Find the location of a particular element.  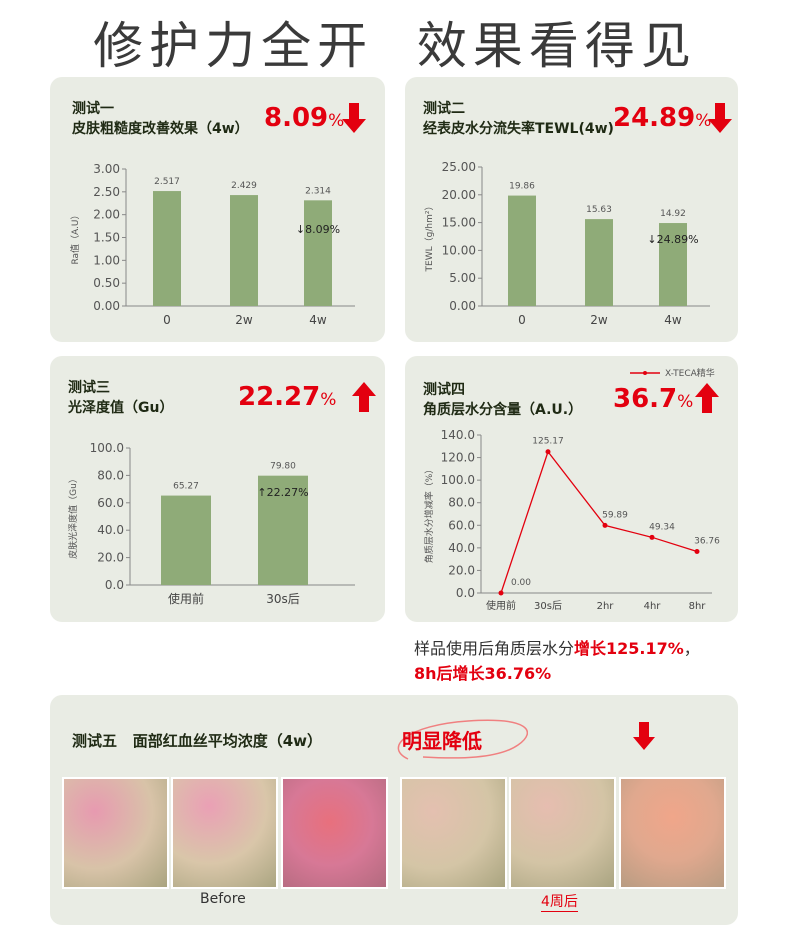

after-label: 4周后 is located at coordinates (559, 901).